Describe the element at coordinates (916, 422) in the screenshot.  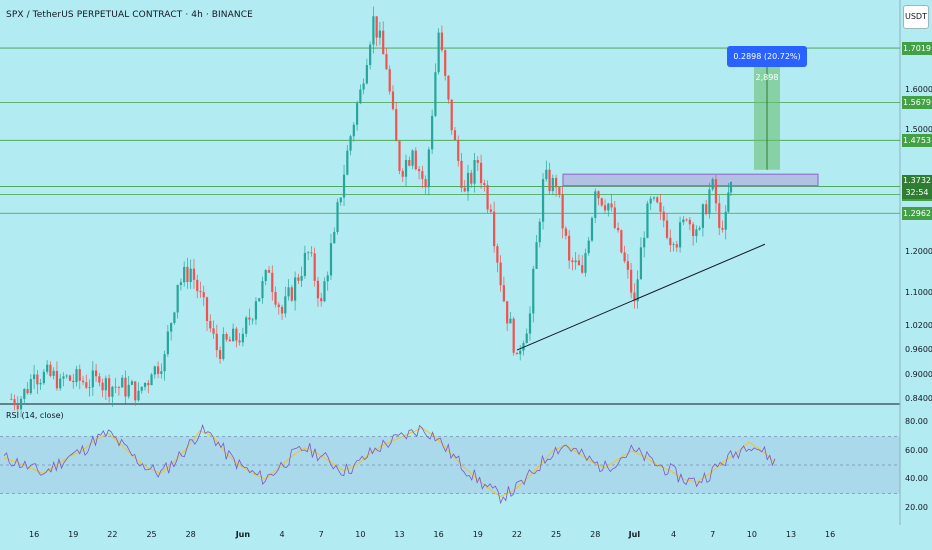
I see `rsi-tick: 80.00` at that location.